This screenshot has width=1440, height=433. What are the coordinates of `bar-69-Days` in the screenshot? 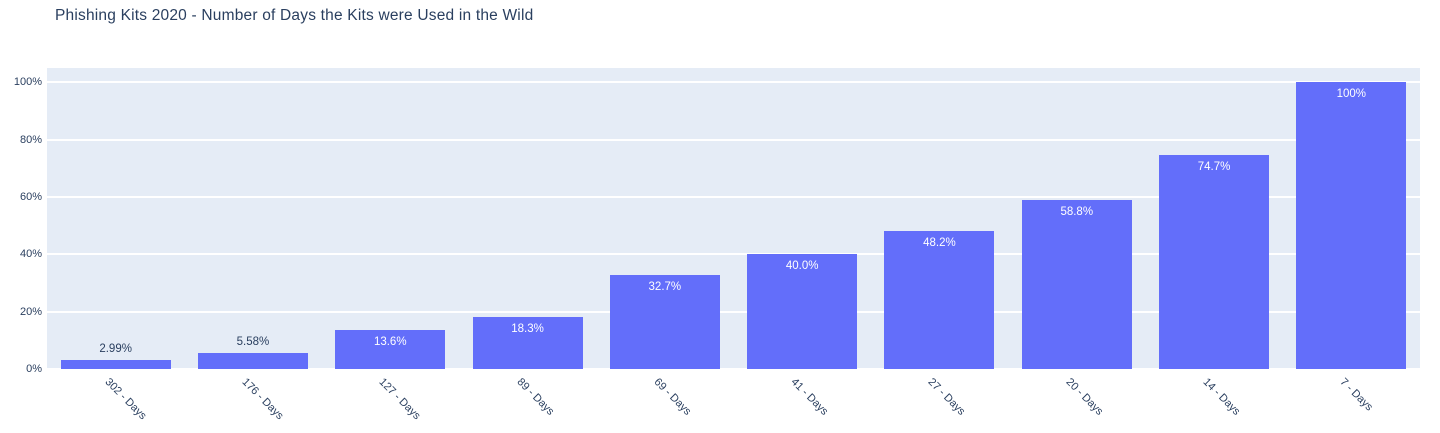 It's located at (664, 322).